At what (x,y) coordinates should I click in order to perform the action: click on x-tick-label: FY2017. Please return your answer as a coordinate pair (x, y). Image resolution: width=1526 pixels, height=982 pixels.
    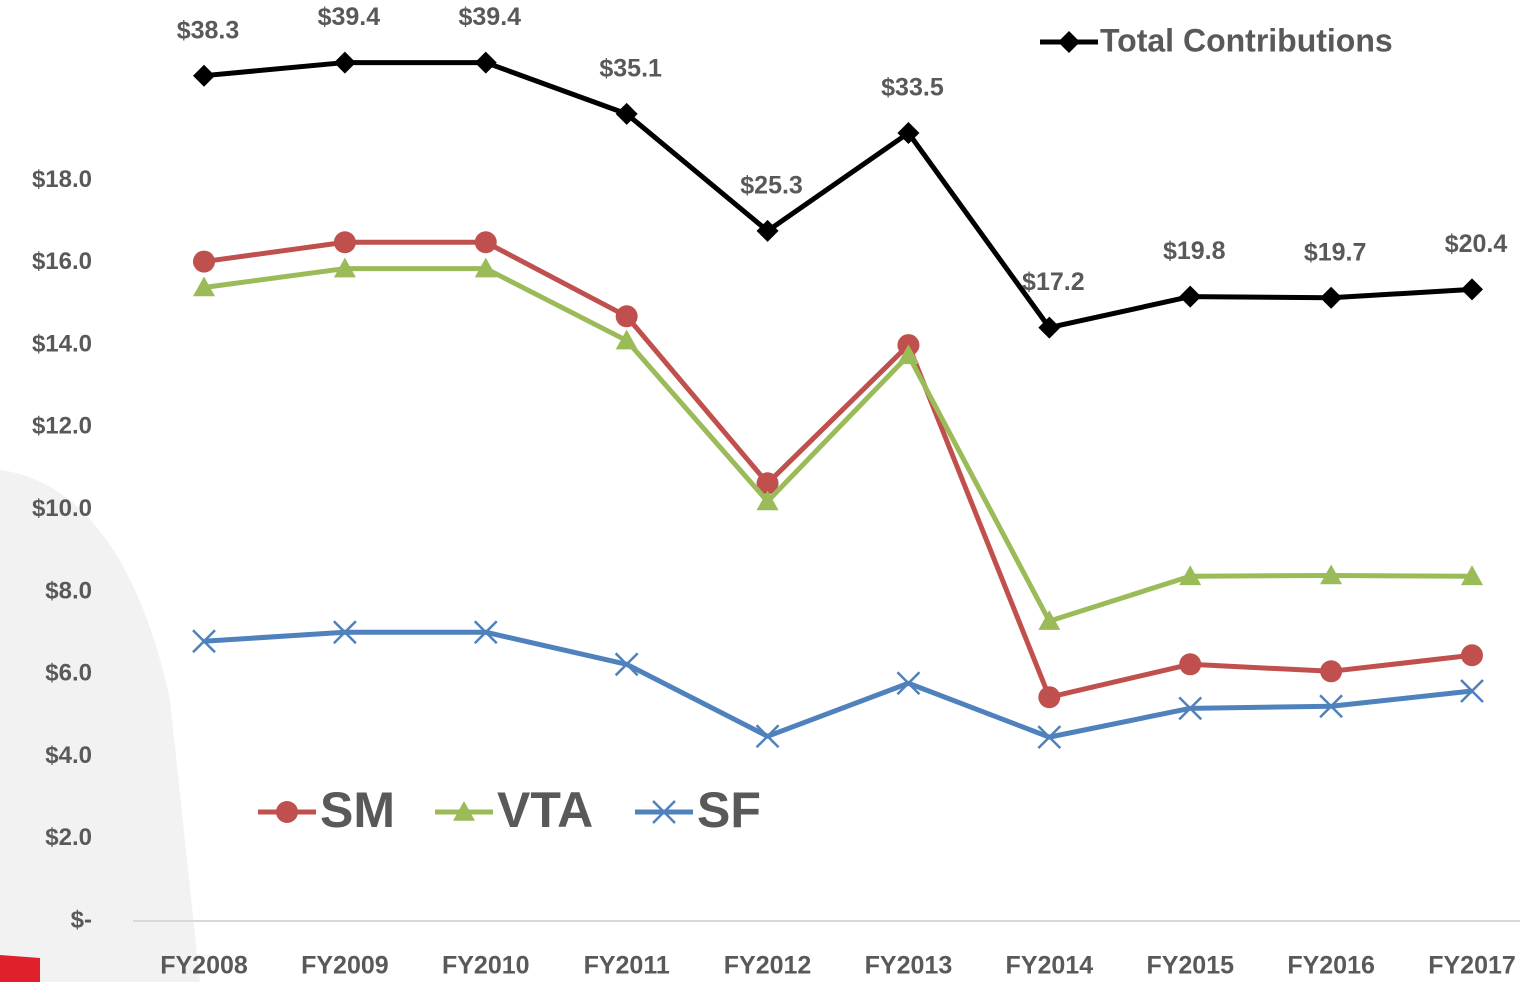
    Looking at the image, I should click on (1472, 966).